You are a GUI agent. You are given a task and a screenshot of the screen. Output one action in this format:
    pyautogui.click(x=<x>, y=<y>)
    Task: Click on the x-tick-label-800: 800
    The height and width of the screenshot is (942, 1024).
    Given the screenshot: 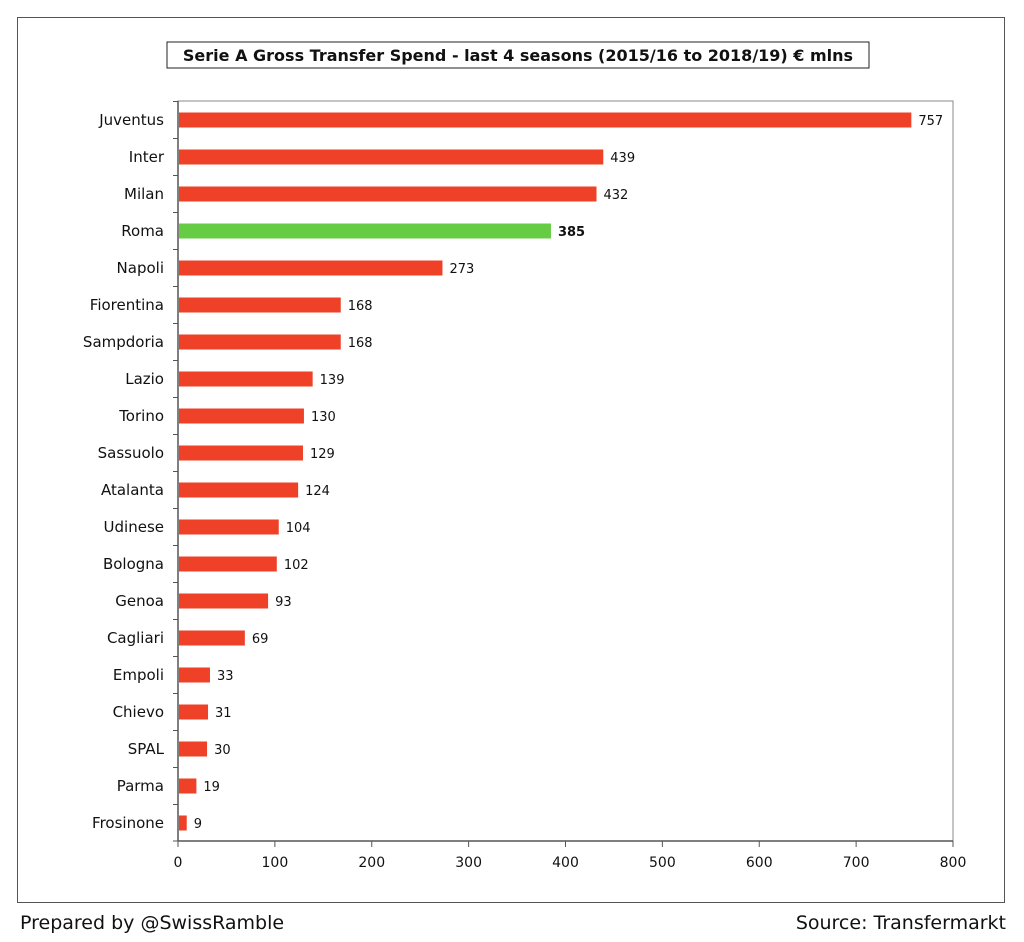 What is the action you would take?
    pyautogui.click(x=953, y=863)
    